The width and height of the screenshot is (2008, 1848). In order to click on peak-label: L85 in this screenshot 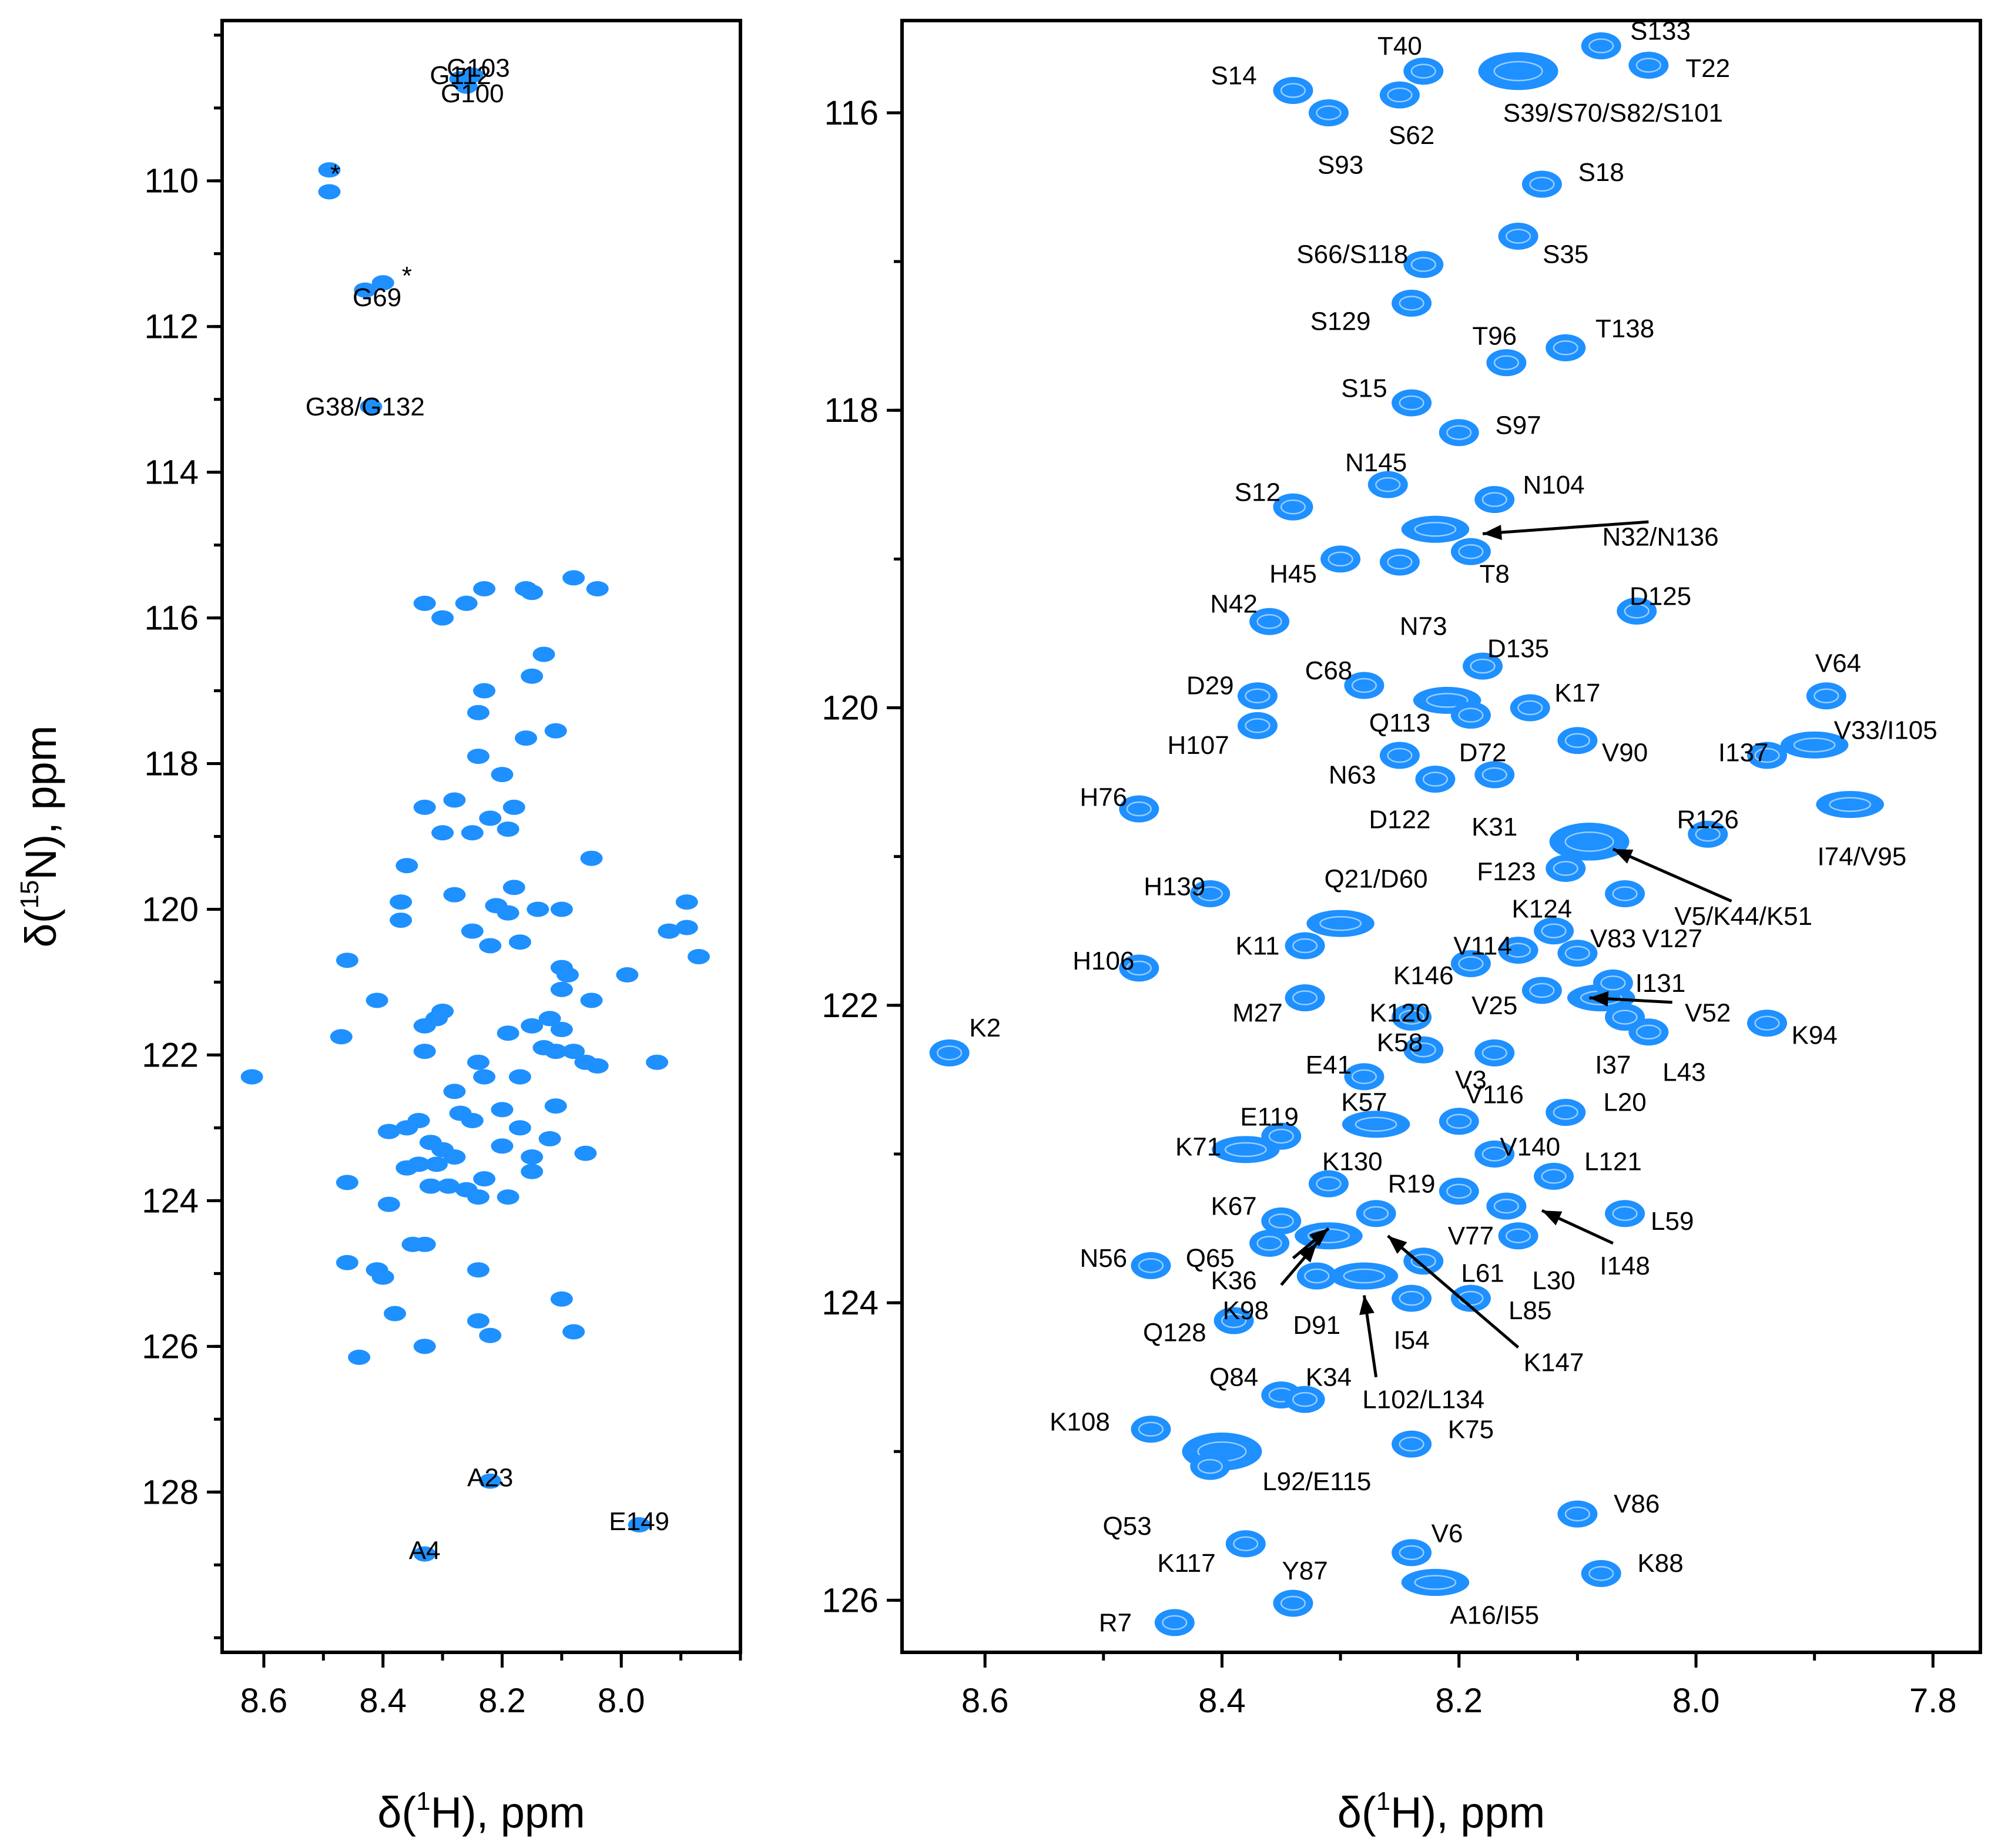, I will do `click(1529, 1310)`.